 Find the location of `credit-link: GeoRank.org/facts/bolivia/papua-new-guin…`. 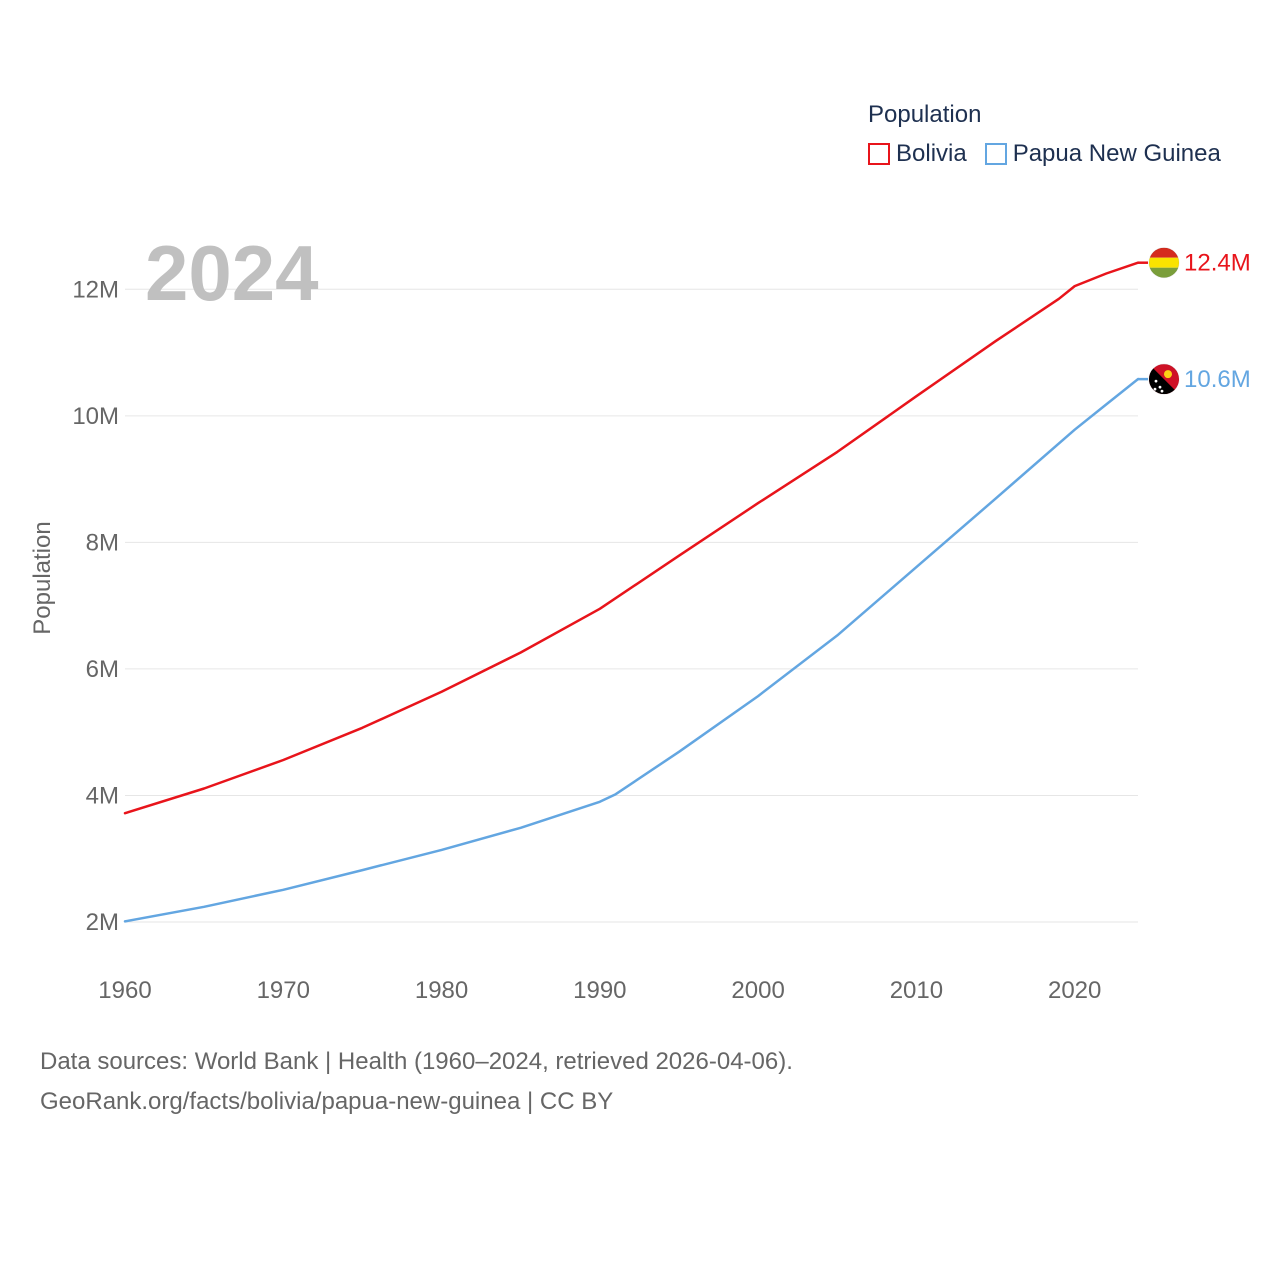

credit-link: GeoRank.org/facts/bolivia/papua-new-guin… is located at coordinates (327, 1101).